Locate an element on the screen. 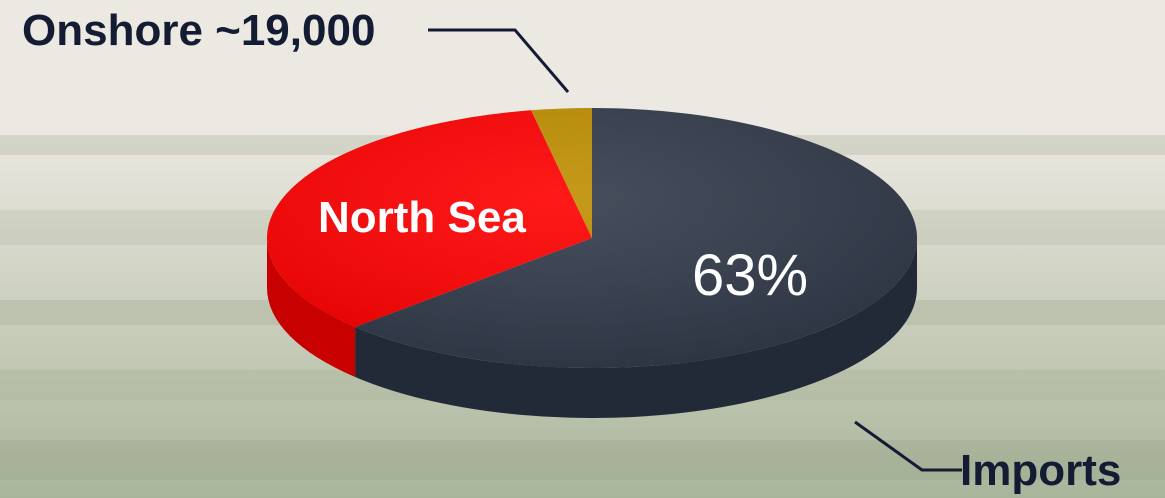 Image resolution: width=1165 pixels, height=498 pixels. landscape-band is located at coordinates (582, 460).